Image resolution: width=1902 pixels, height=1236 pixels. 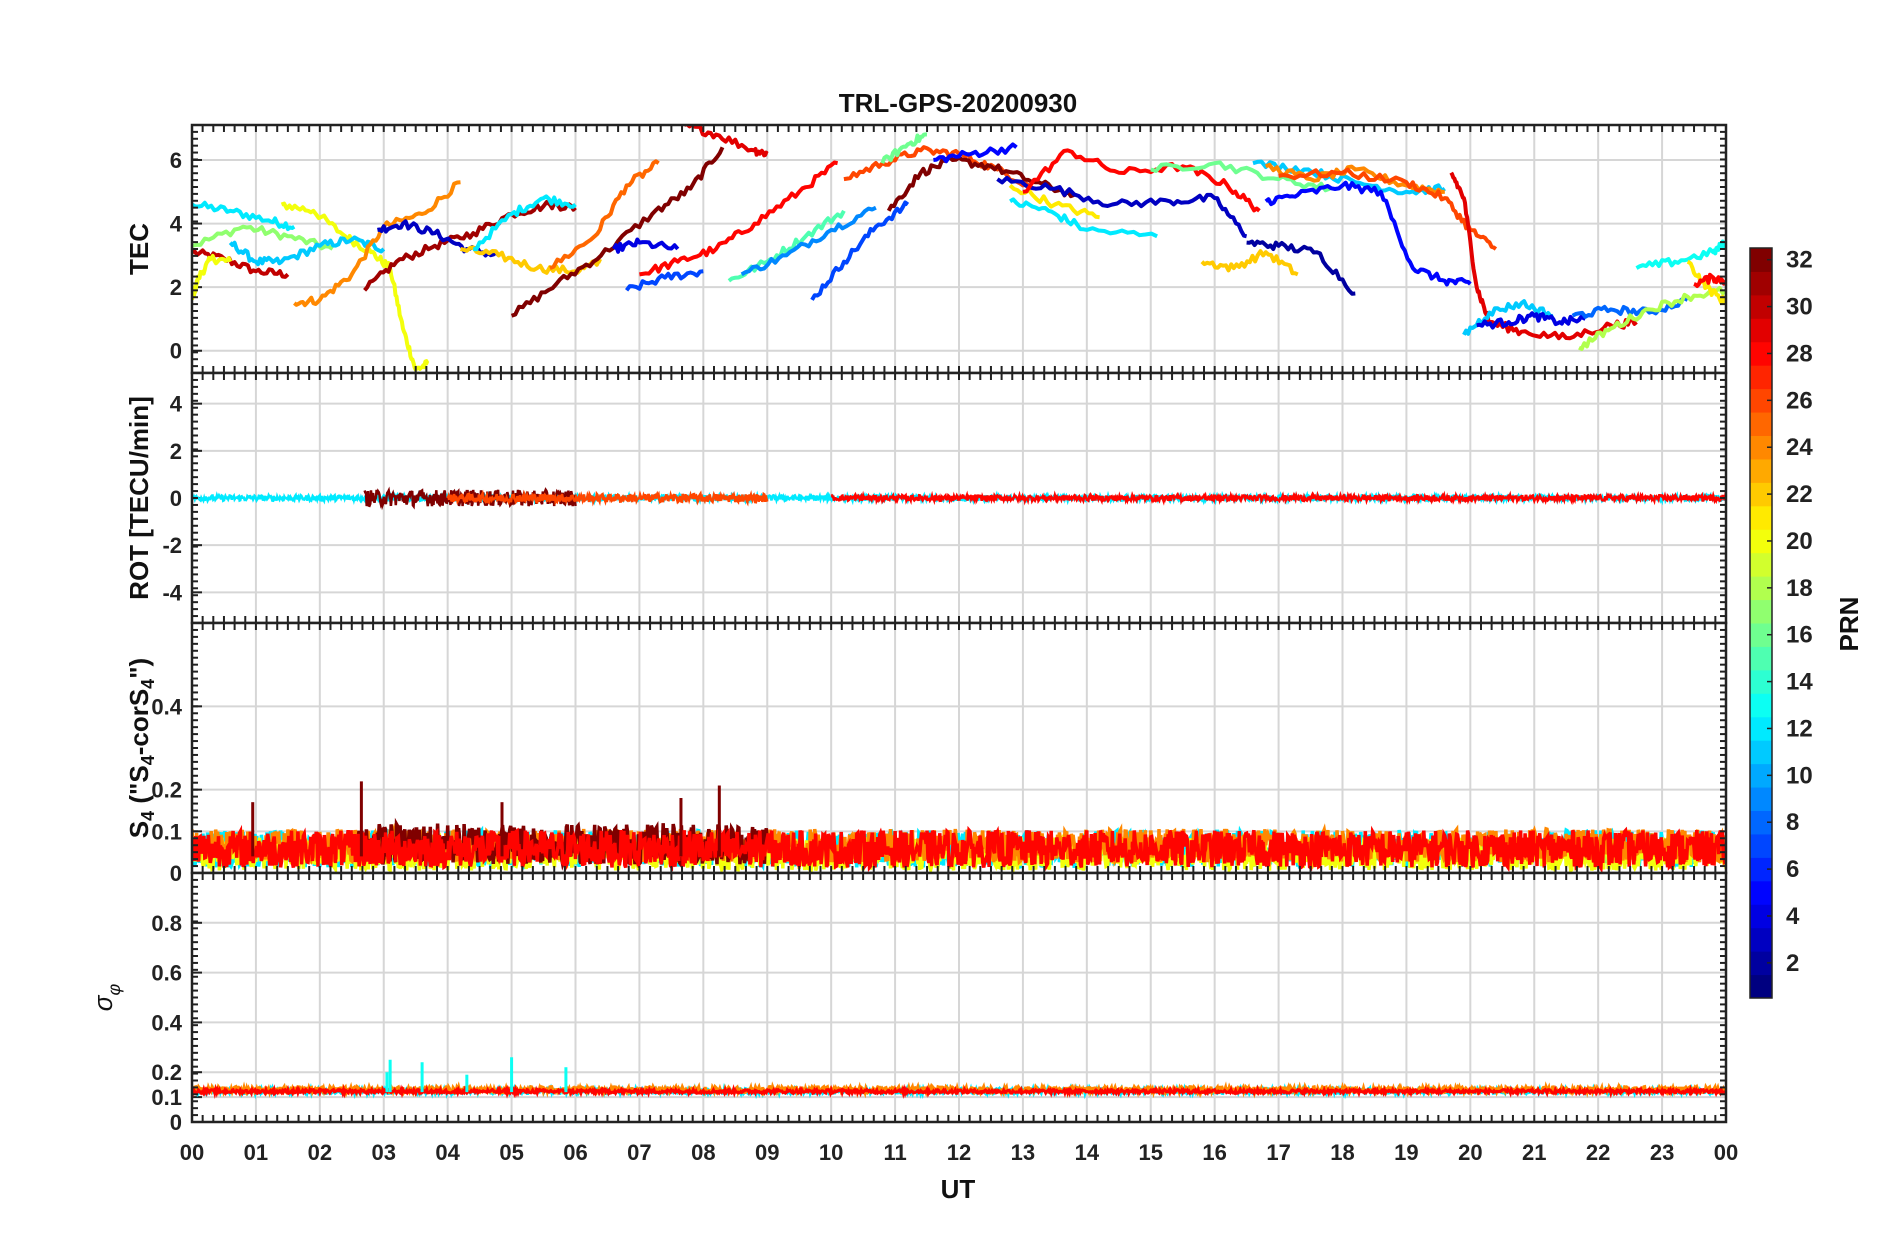 What do you see at coordinates (1799, 588) in the screenshot?
I see `colorbar-tick-label: 18` at bounding box center [1799, 588].